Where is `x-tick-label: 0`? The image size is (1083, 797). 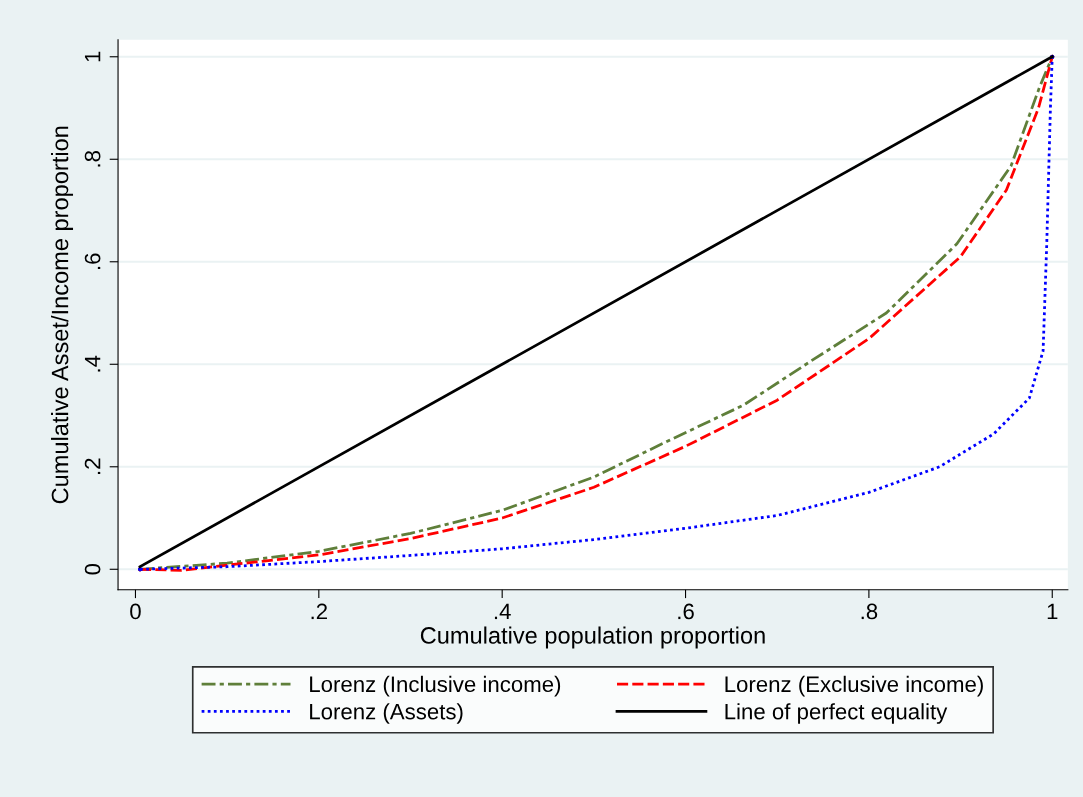 x-tick-label: 0 is located at coordinates (135, 611).